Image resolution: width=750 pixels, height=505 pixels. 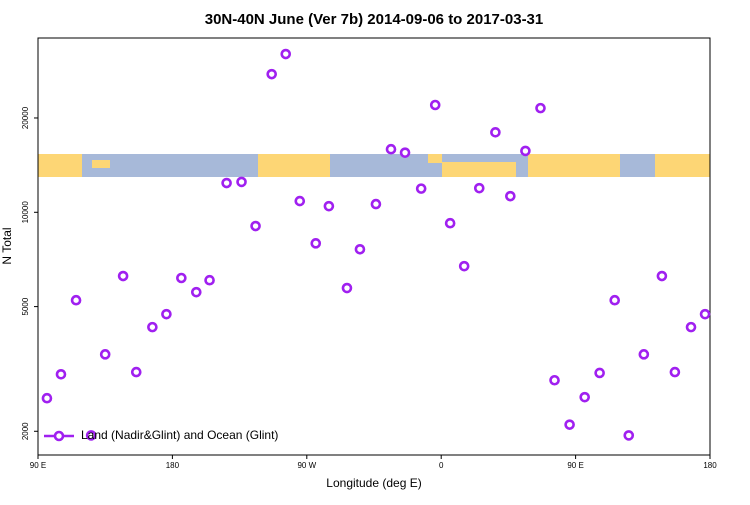 What do you see at coordinates (373, 483) in the screenshot?
I see `x-axis-label: Longitude (deg E)` at bounding box center [373, 483].